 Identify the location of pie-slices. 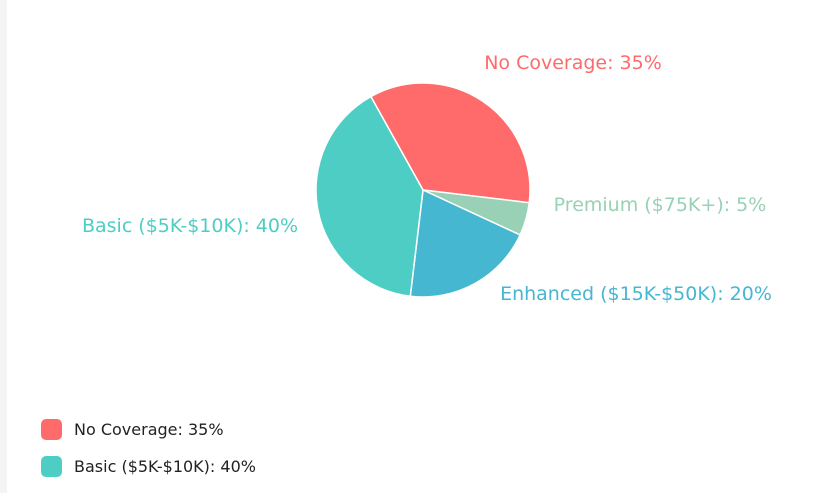
(423, 190).